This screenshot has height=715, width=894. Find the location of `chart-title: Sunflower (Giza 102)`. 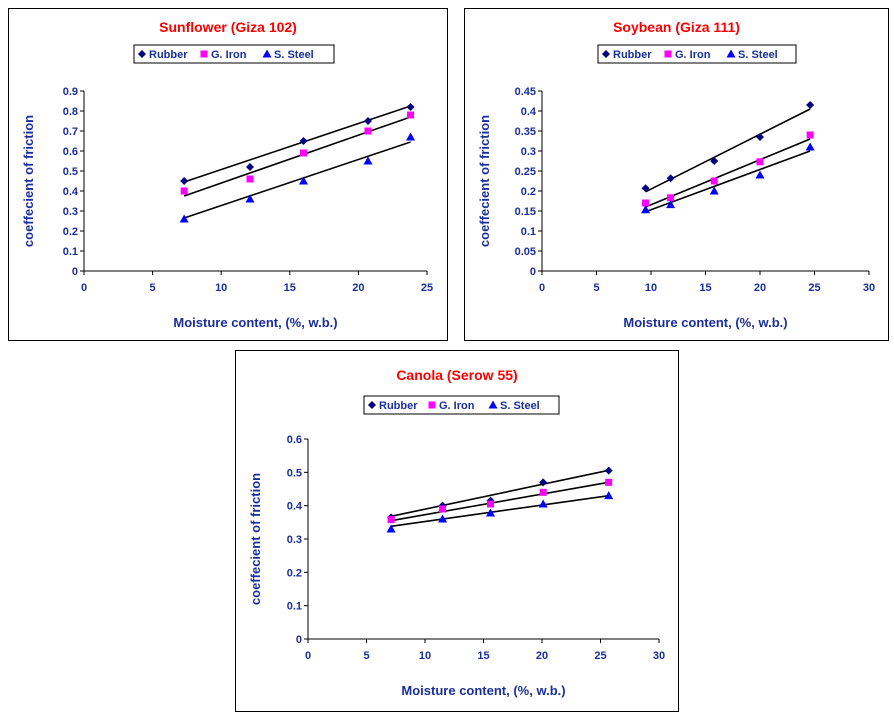

chart-title: Sunflower (Giza 102) is located at coordinates (228, 27).